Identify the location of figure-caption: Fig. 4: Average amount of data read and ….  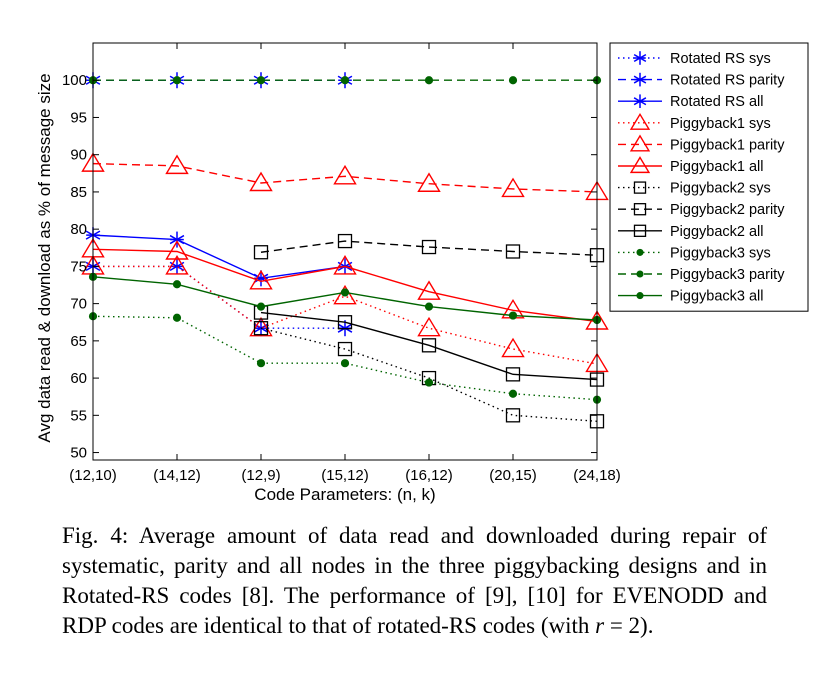
(414, 581).